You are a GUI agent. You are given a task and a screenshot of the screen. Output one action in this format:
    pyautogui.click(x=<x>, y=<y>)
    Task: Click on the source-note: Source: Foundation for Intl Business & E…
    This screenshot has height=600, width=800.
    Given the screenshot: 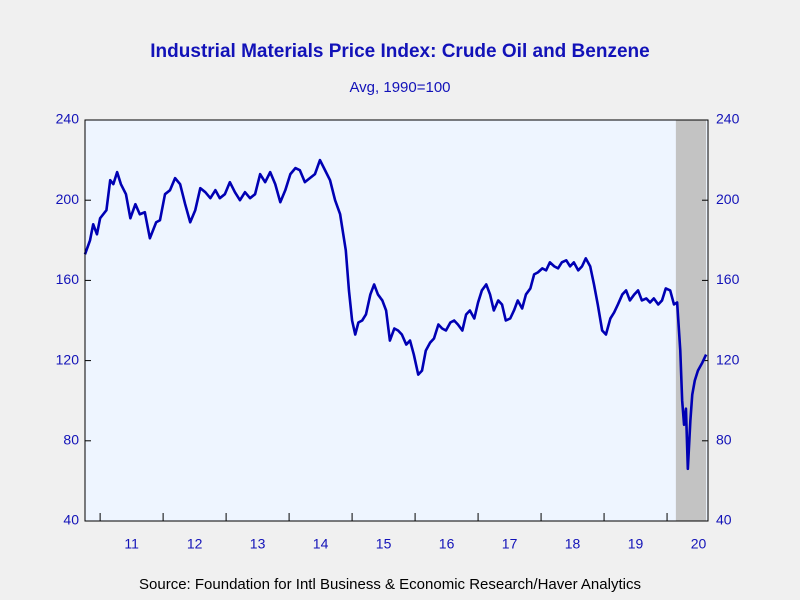 What is the action you would take?
    pyautogui.click(x=390, y=584)
    